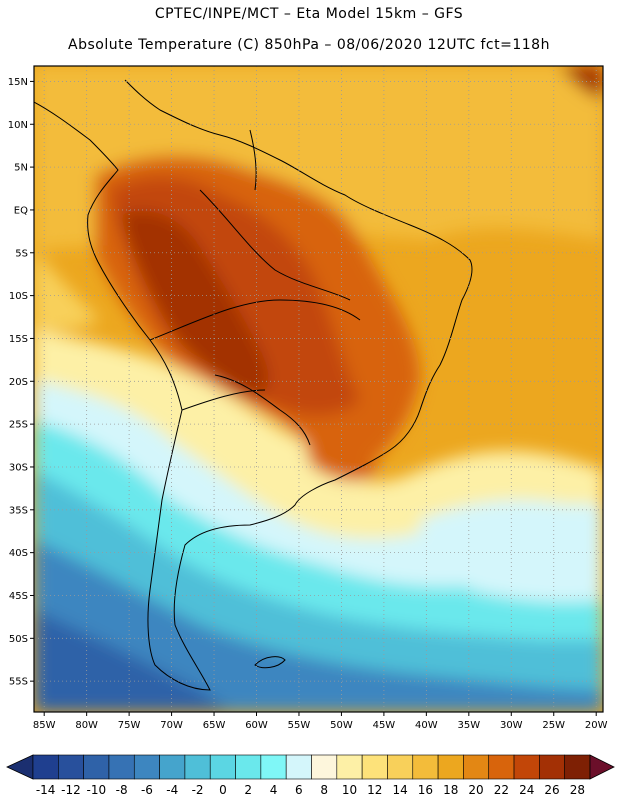  Describe the element at coordinates (214, 725) in the screenshot. I see `lon-tick-label: 65W` at that location.